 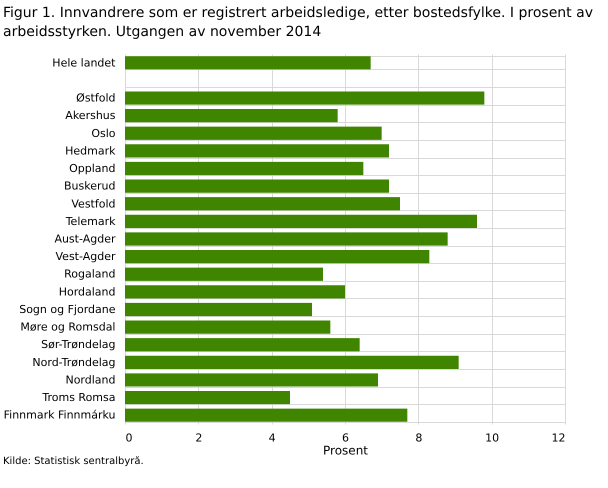 What do you see at coordinates (90, 115) in the screenshot?
I see `y-tick-label: Akershus` at bounding box center [90, 115].